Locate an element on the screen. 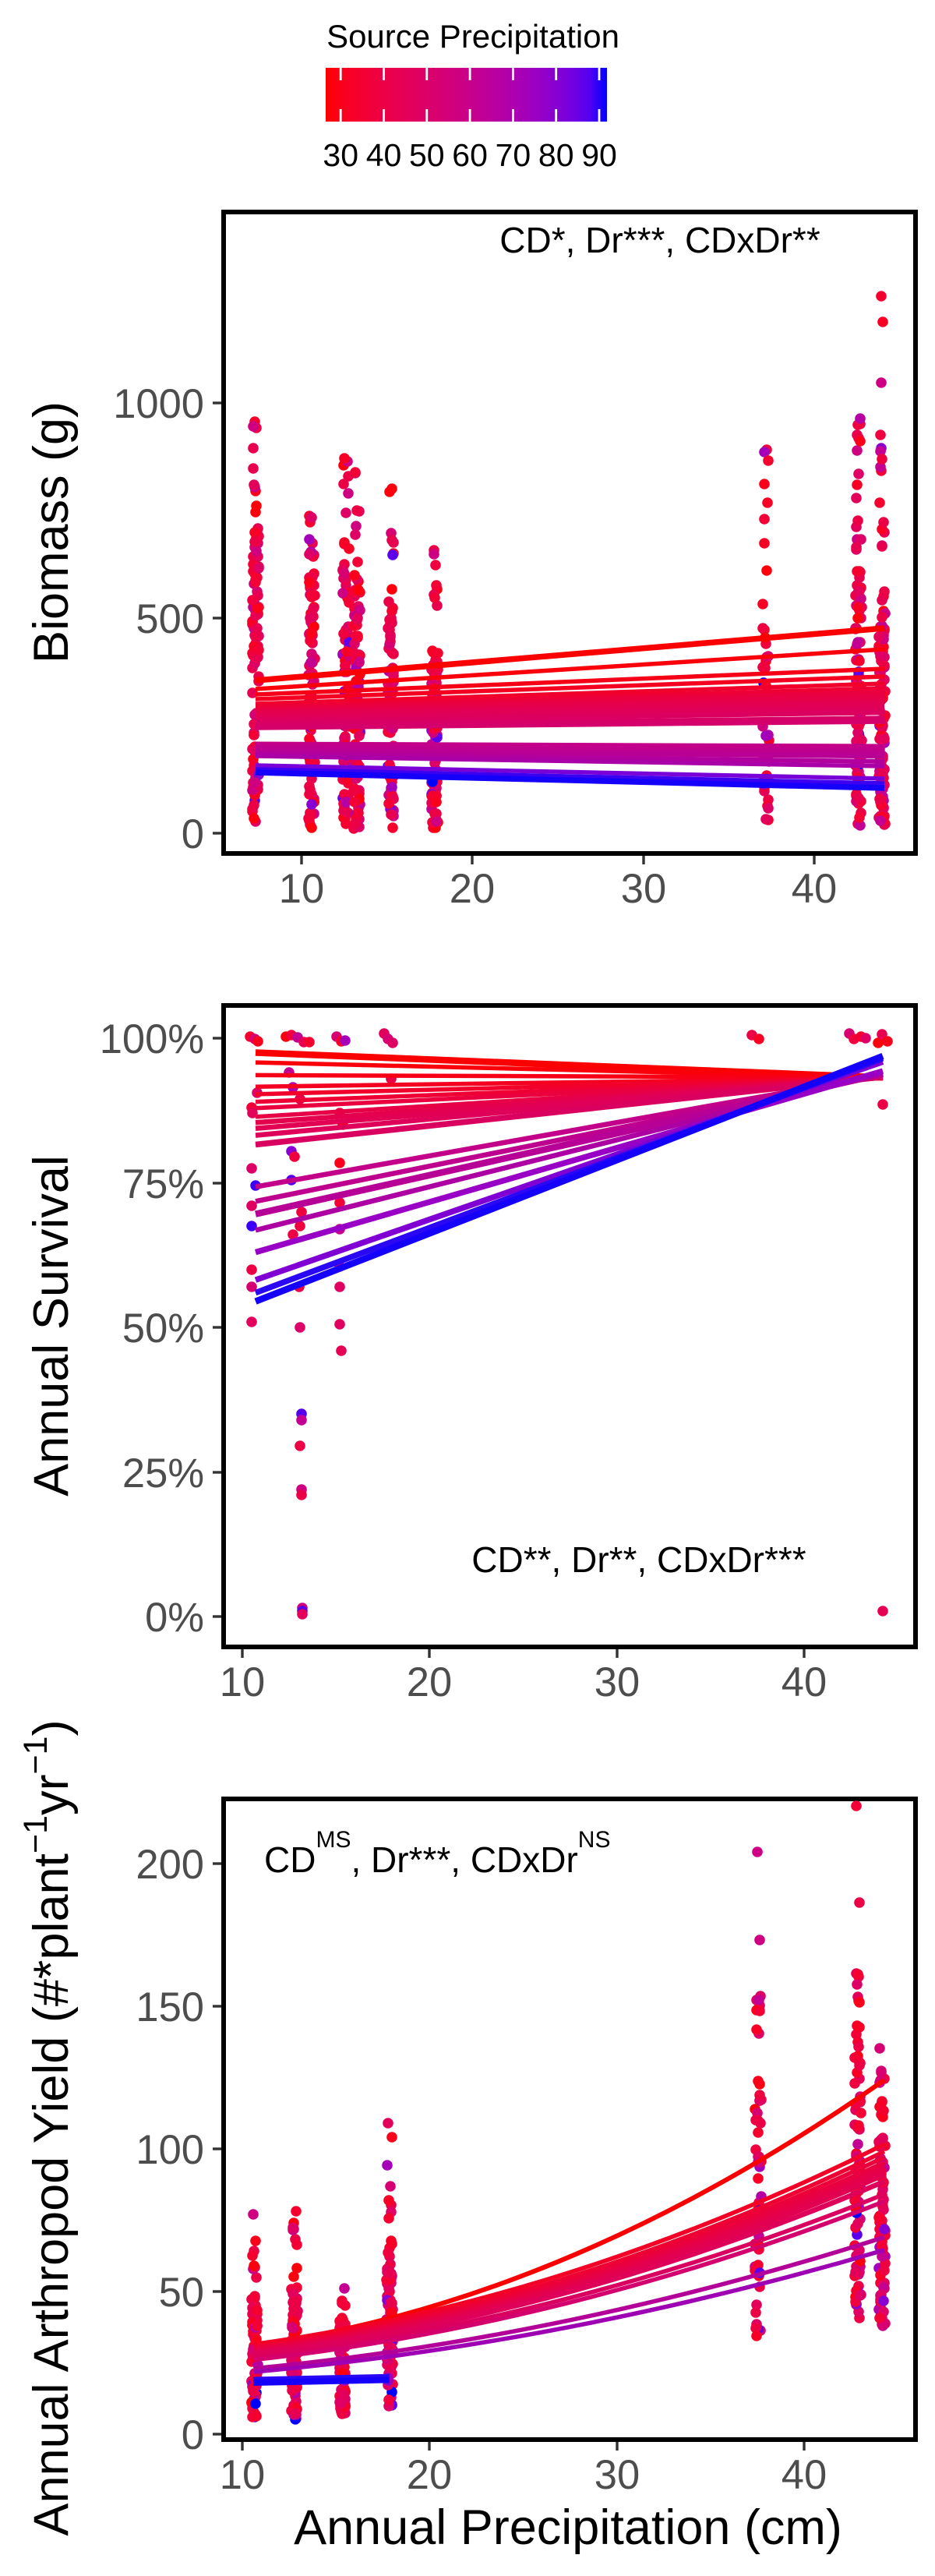 This screenshot has height=2576, width=935. svg-text: 1000 is located at coordinates (158, 404).